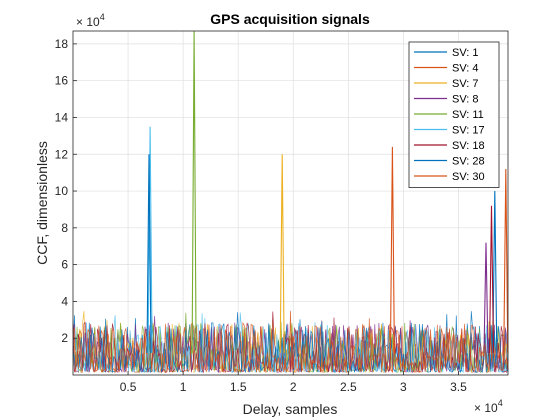  I want to click on legend-label: SV: 18, so click(468, 146).